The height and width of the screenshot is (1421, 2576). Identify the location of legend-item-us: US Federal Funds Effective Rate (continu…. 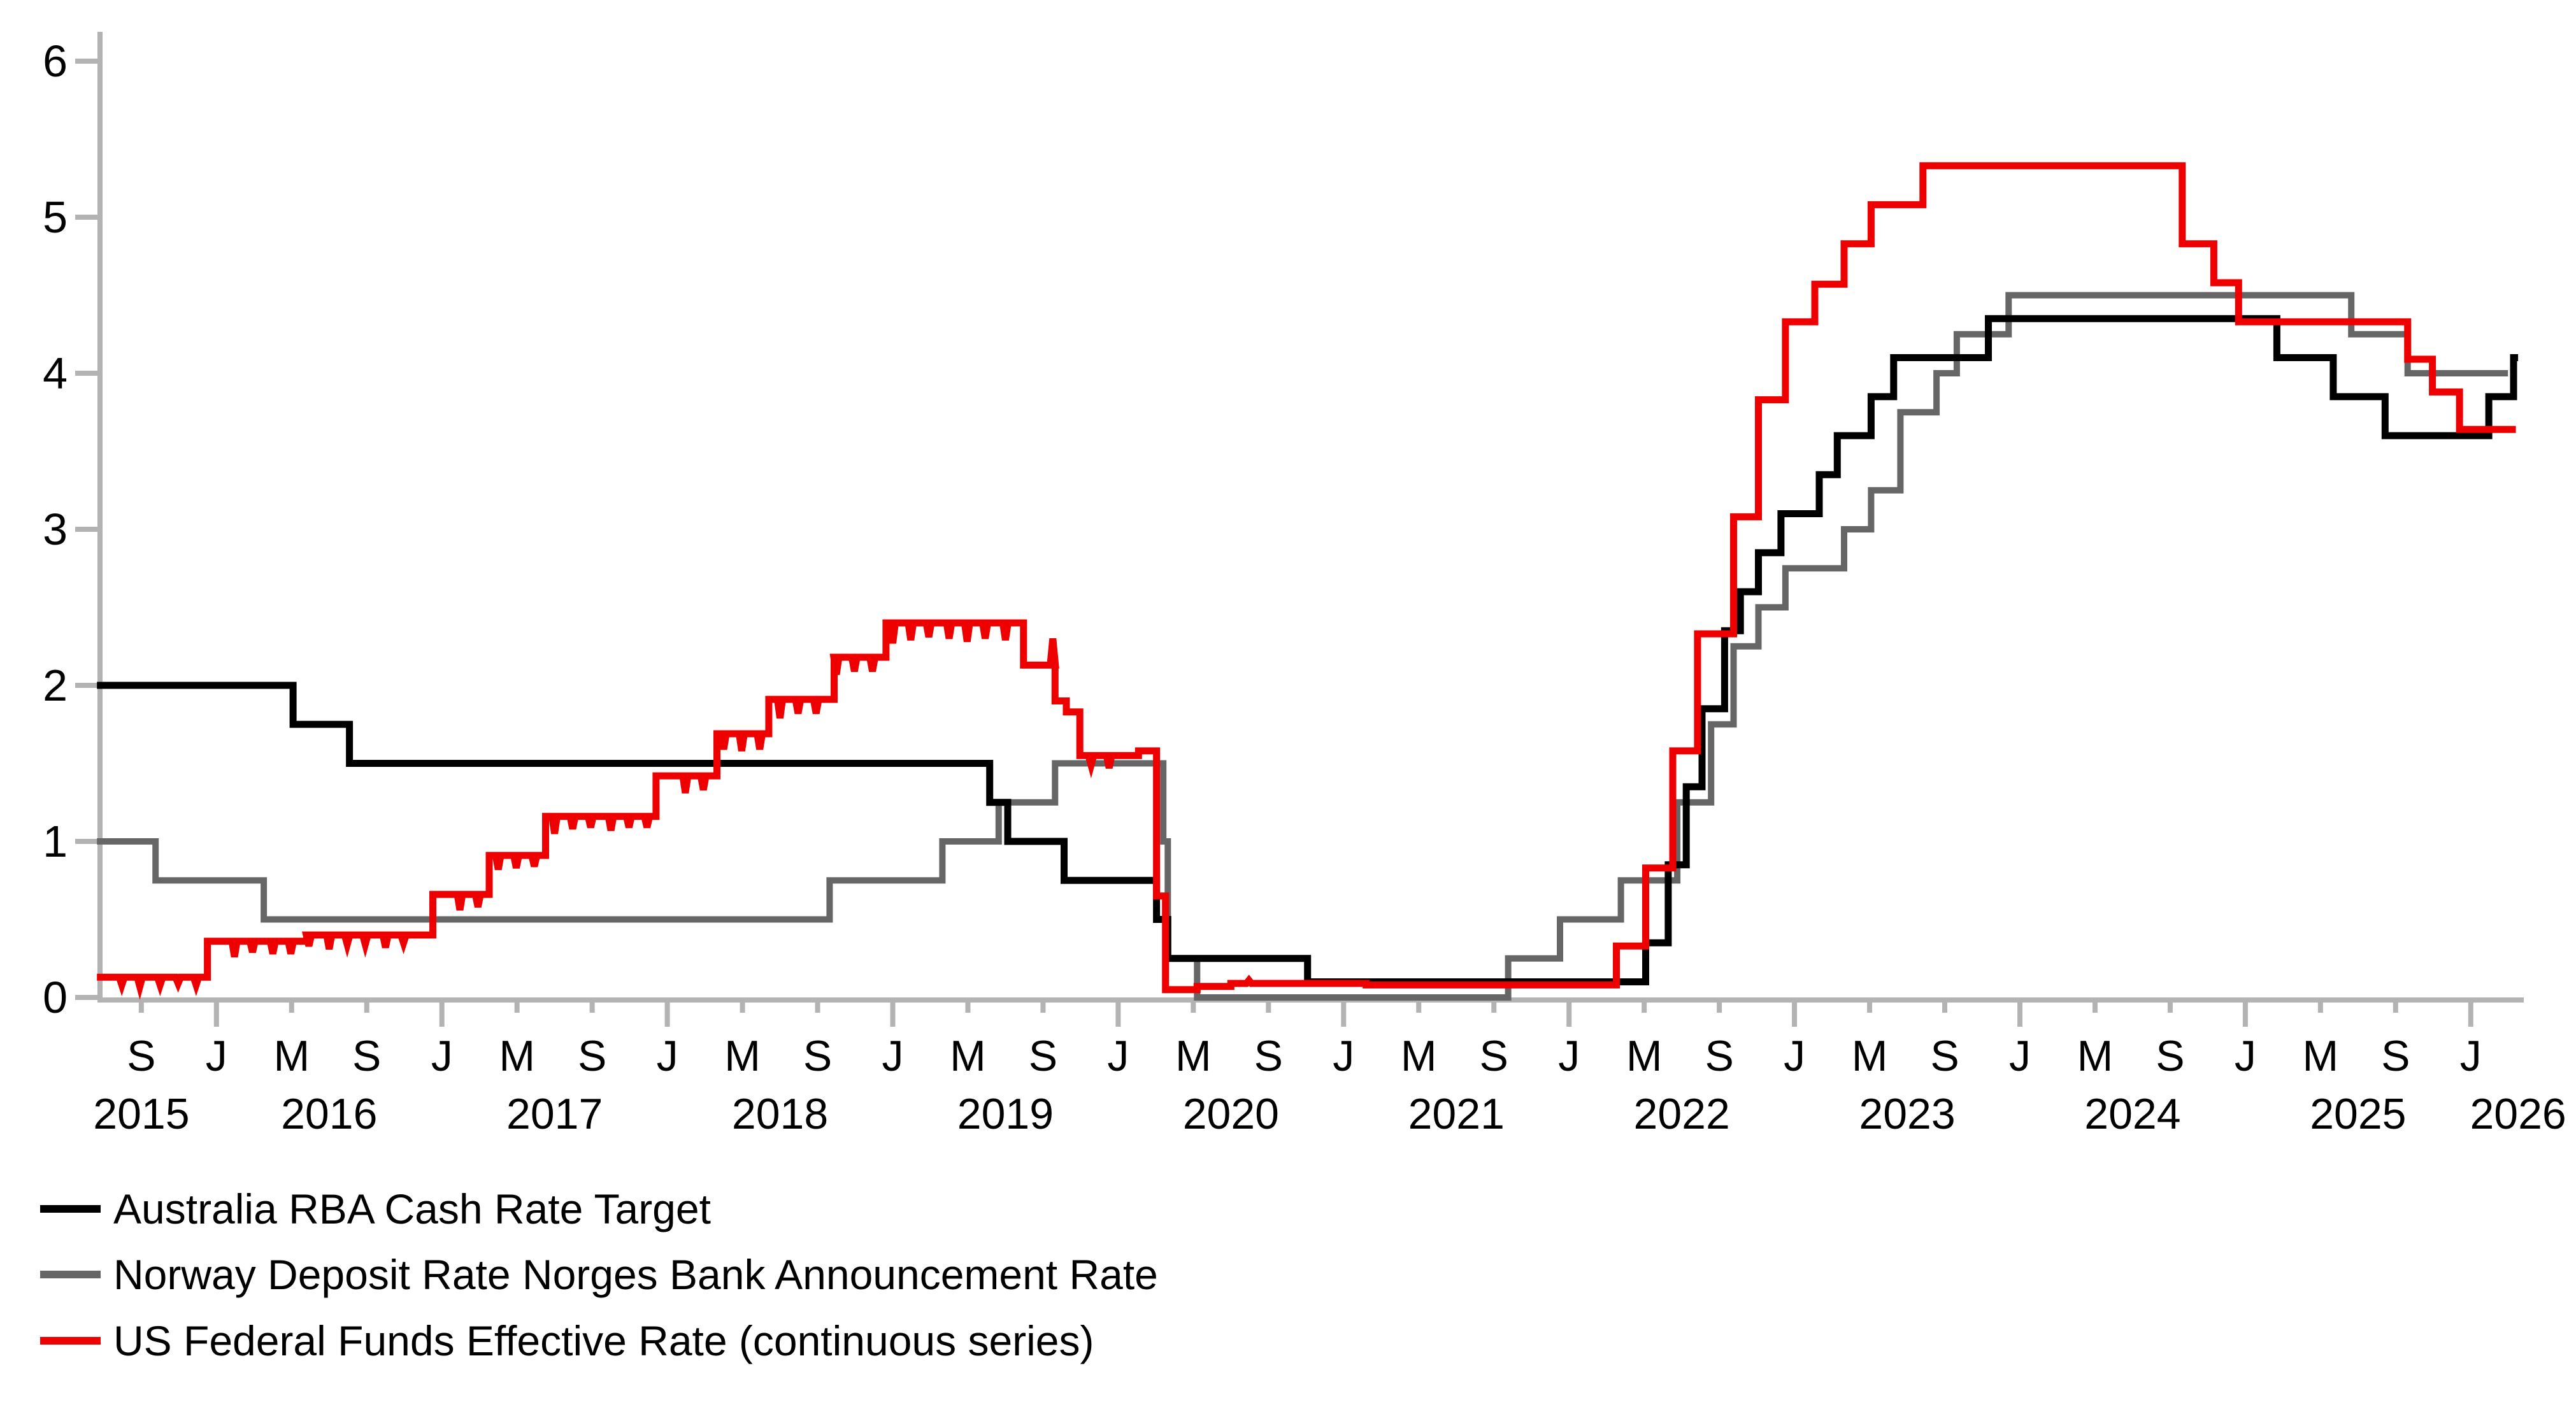
(567, 1341).